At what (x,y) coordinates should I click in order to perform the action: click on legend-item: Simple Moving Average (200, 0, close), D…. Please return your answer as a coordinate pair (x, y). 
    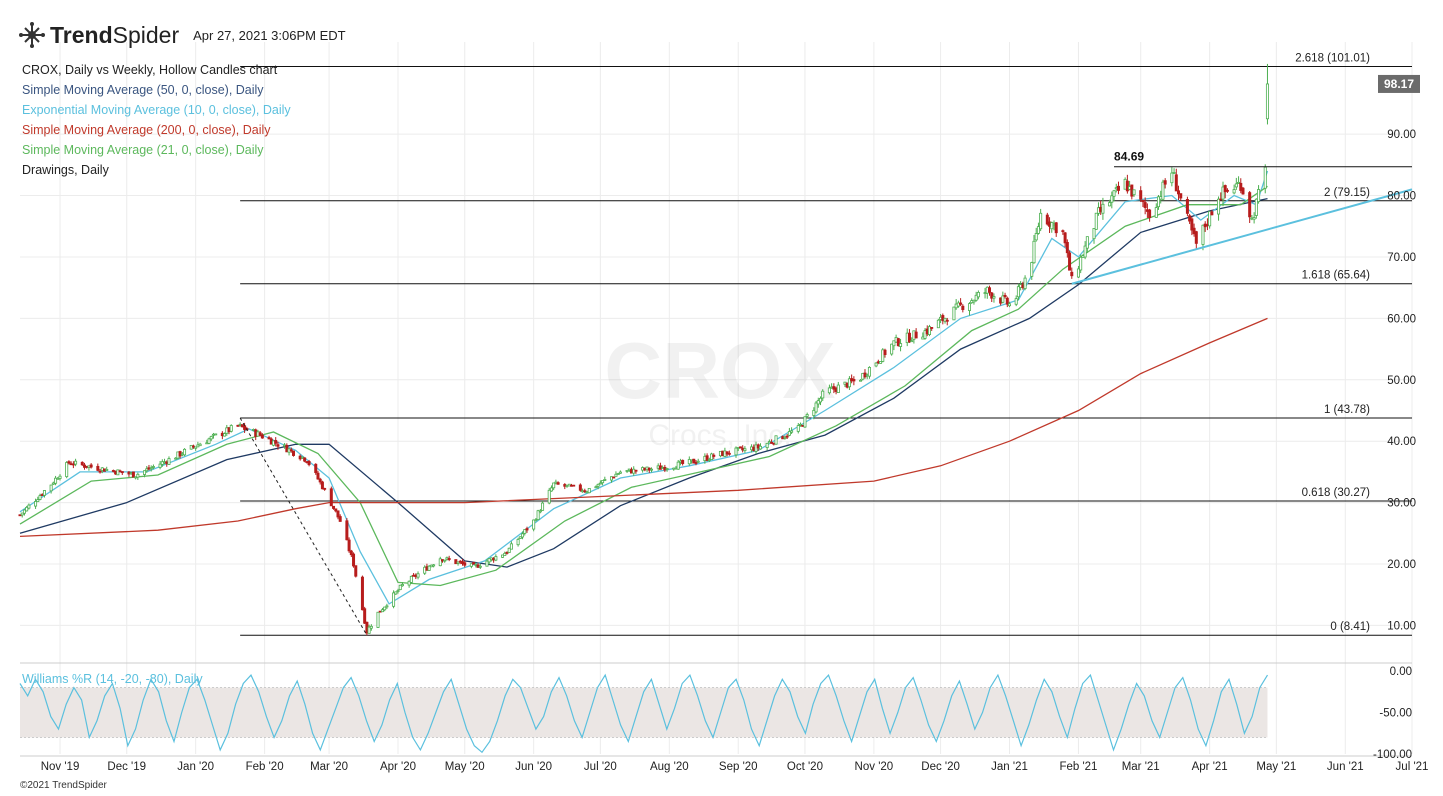
    Looking at the image, I should click on (146, 130).